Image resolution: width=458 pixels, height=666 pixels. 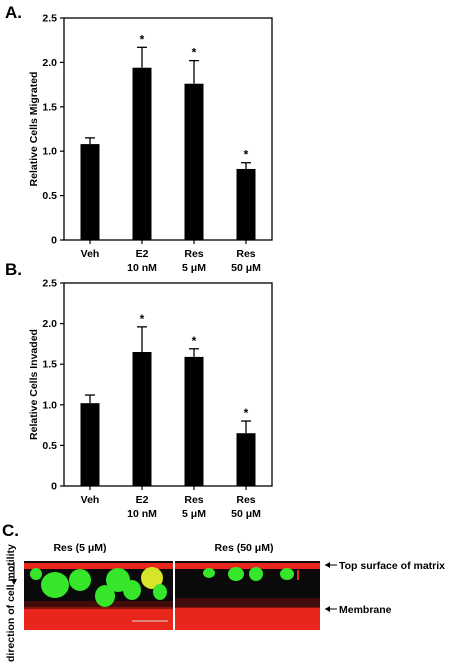 What do you see at coordinates (13, 12) in the screenshot?
I see `panel-a-label: A.` at bounding box center [13, 12].